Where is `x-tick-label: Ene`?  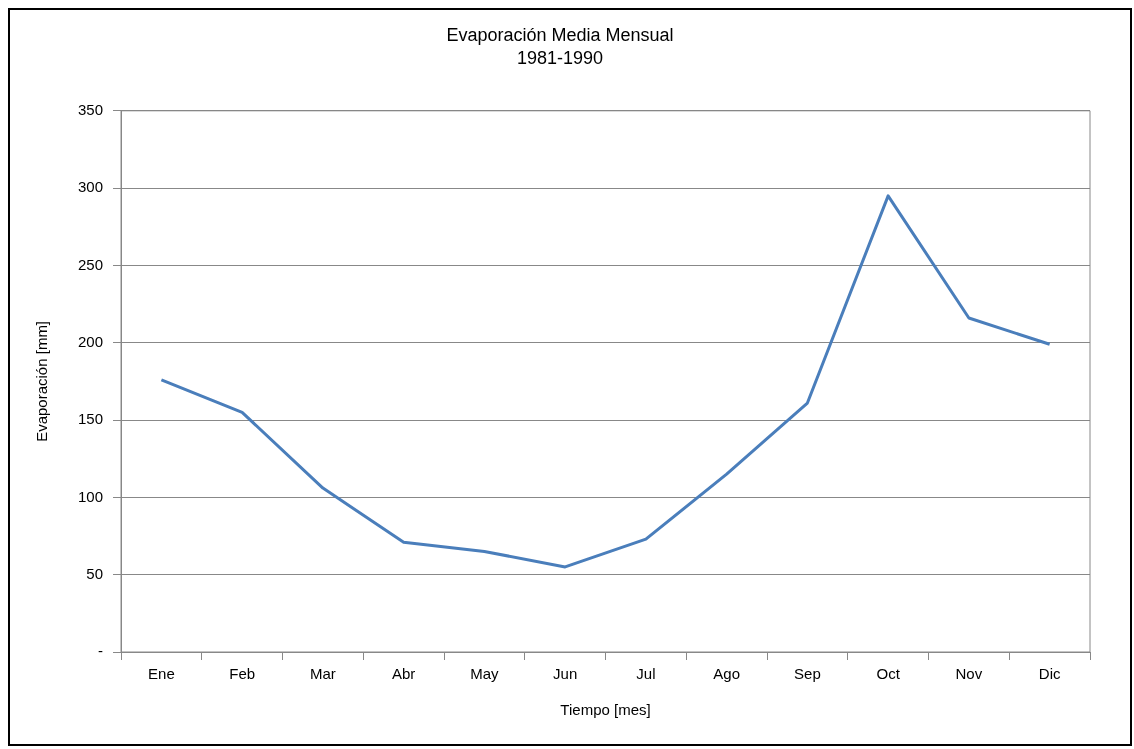 x-tick-label: Ene is located at coordinates (161, 674).